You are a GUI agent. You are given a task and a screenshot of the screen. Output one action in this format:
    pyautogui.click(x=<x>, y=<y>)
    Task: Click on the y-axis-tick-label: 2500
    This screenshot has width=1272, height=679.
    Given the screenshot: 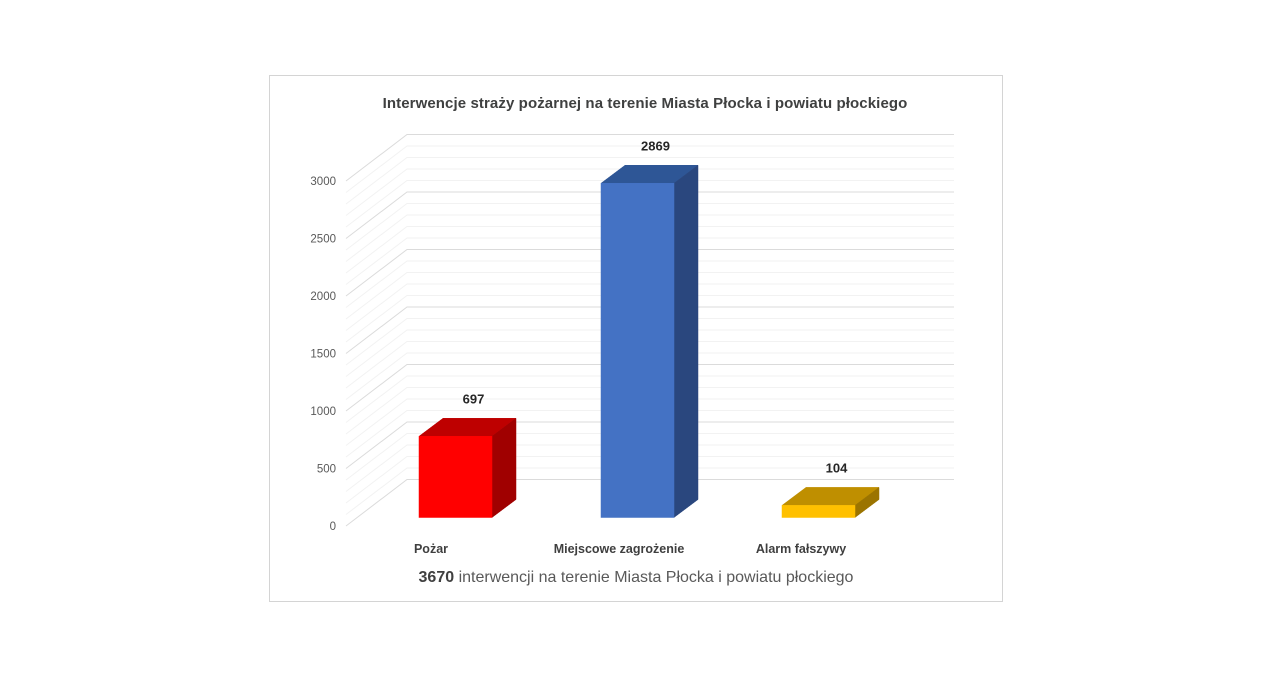 What is the action you would take?
    pyautogui.click(x=323, y=240)
    